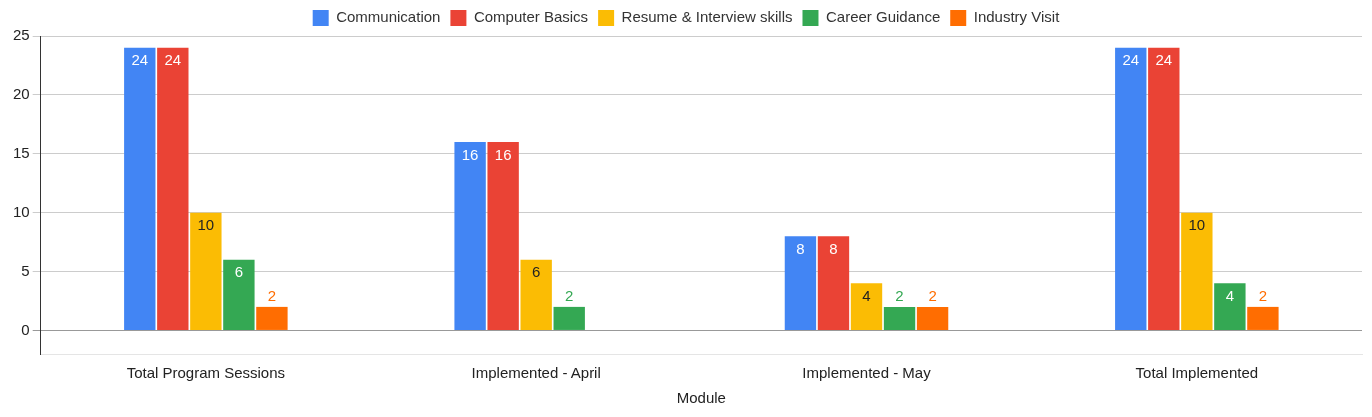  Describe the element at coordinates (25, 270) in the screenshot. I see `y-tick-label: 5` at that location.